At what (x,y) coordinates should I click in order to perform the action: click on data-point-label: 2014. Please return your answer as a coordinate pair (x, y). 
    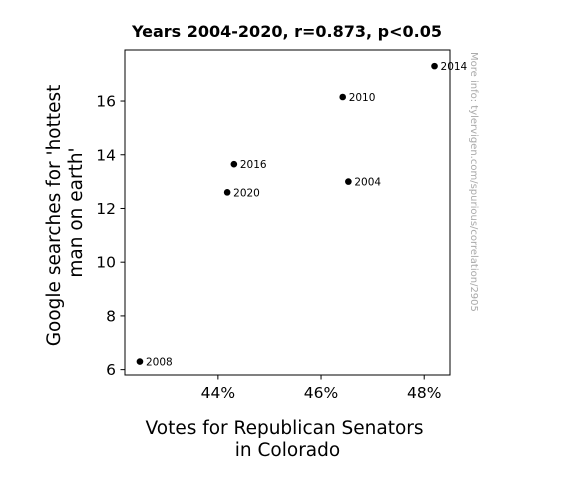
    Looking at the image, I should click on (454, 67).